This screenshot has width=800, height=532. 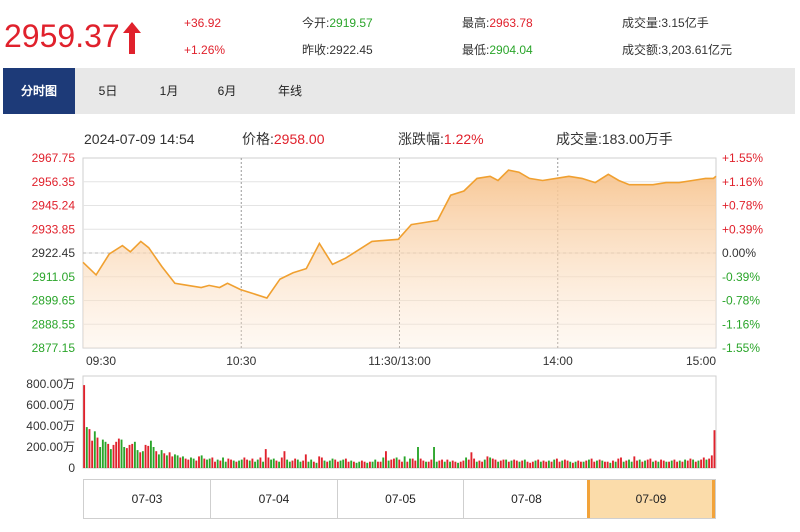 What do you see at coordinates (227, 91) in the screenshot?
I see `tab-6-month: 6月` at bounding box center [227, 91].